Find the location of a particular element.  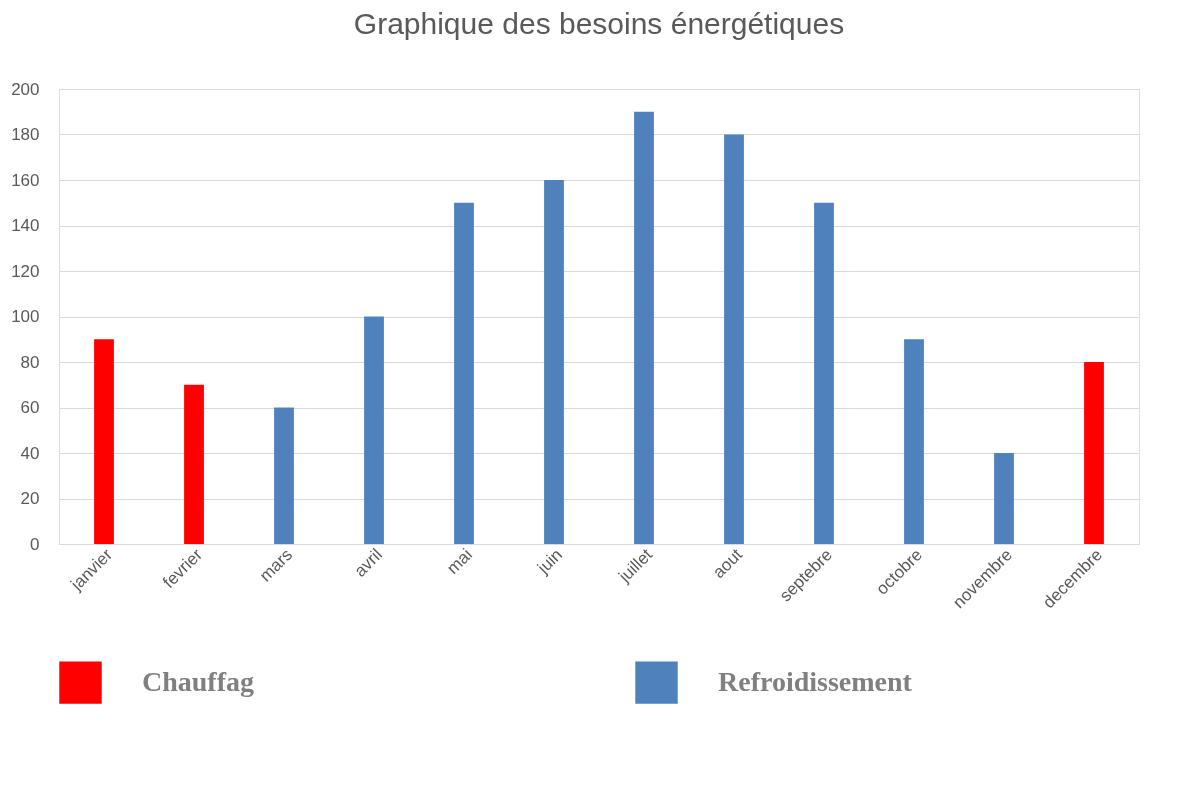

y-tick-label: 80 is located at coordinates (30, 362).